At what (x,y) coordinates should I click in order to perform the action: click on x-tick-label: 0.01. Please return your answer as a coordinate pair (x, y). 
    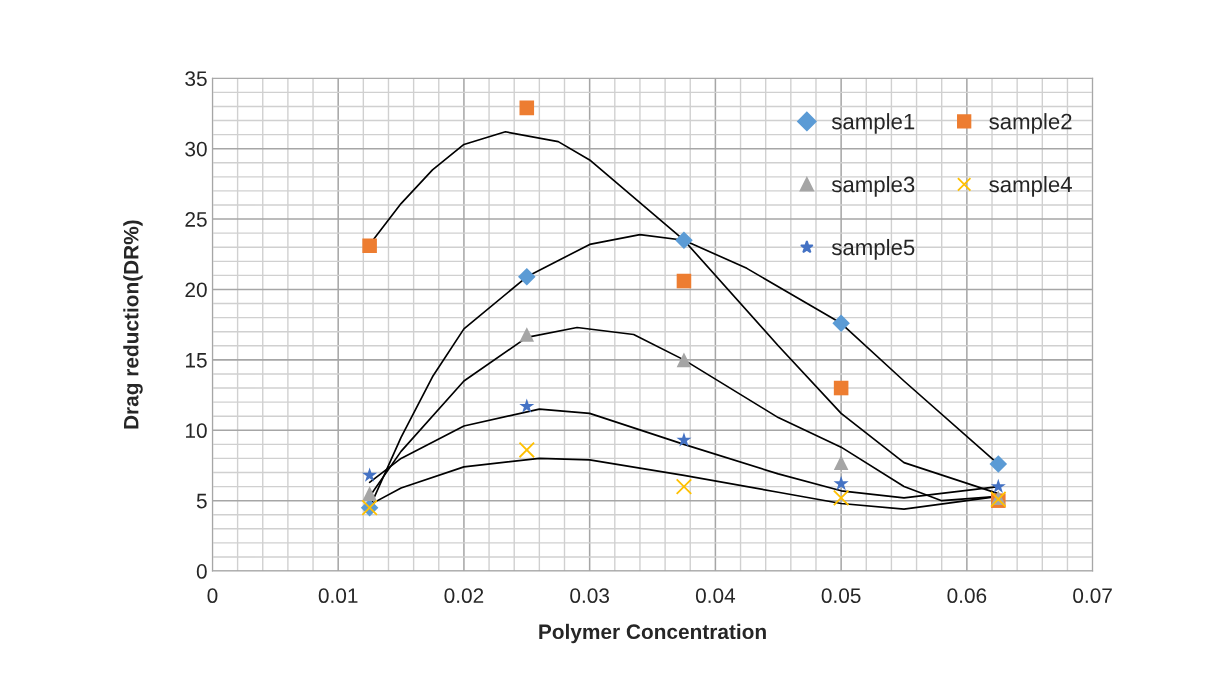
    Looking at the image, I should click on (338, 596).